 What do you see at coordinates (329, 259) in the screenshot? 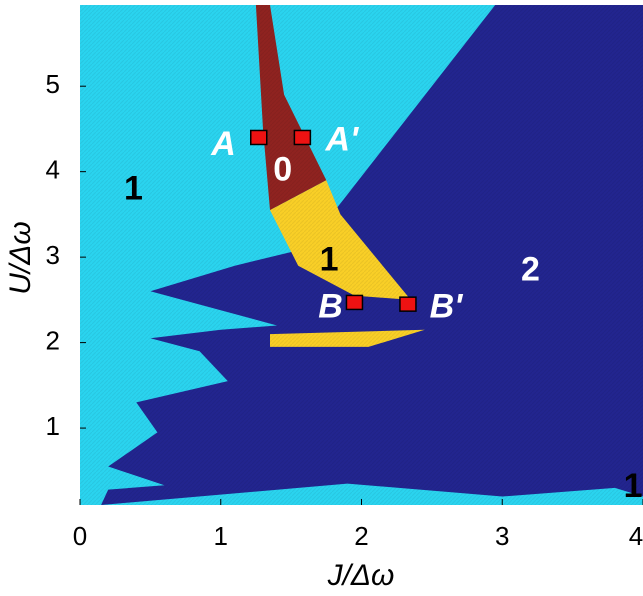
I see `region-label-2: 1` at bounding box center [329, 259].